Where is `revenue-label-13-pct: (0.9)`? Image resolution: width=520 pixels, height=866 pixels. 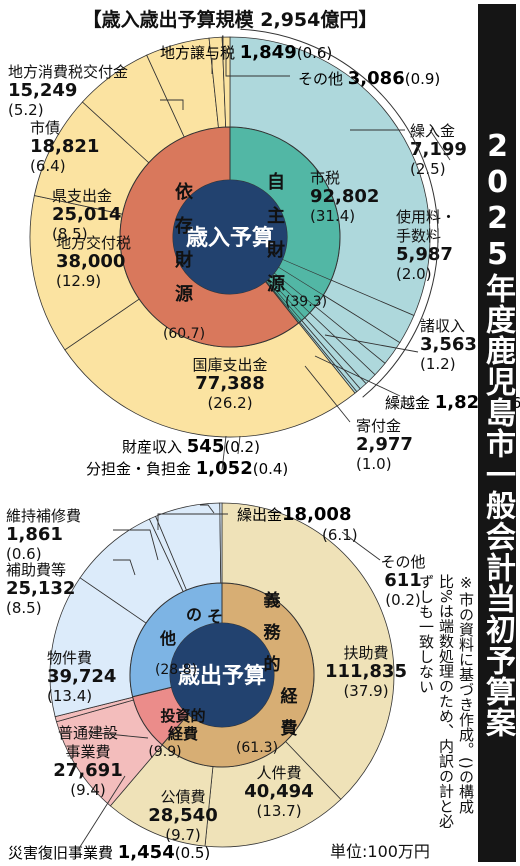
revenue-label-13-pct: (0.9) is located at coordinates (423, 79).